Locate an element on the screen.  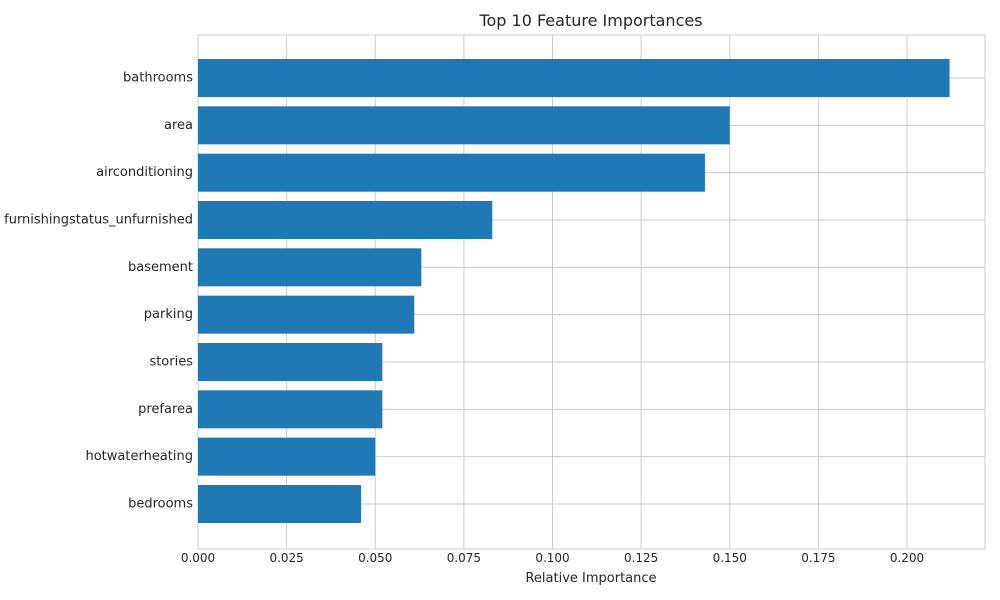
bar-airconditioning is located at coordinates (451, 172).